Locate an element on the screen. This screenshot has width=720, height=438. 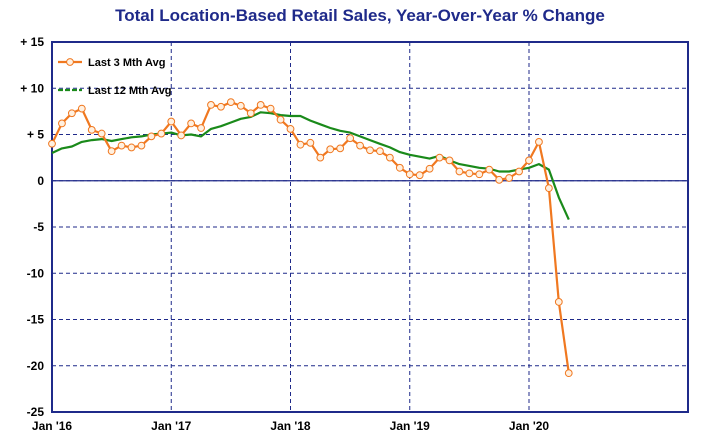
x-tick-label: Jan '20 is located at coordinates (529, 426).